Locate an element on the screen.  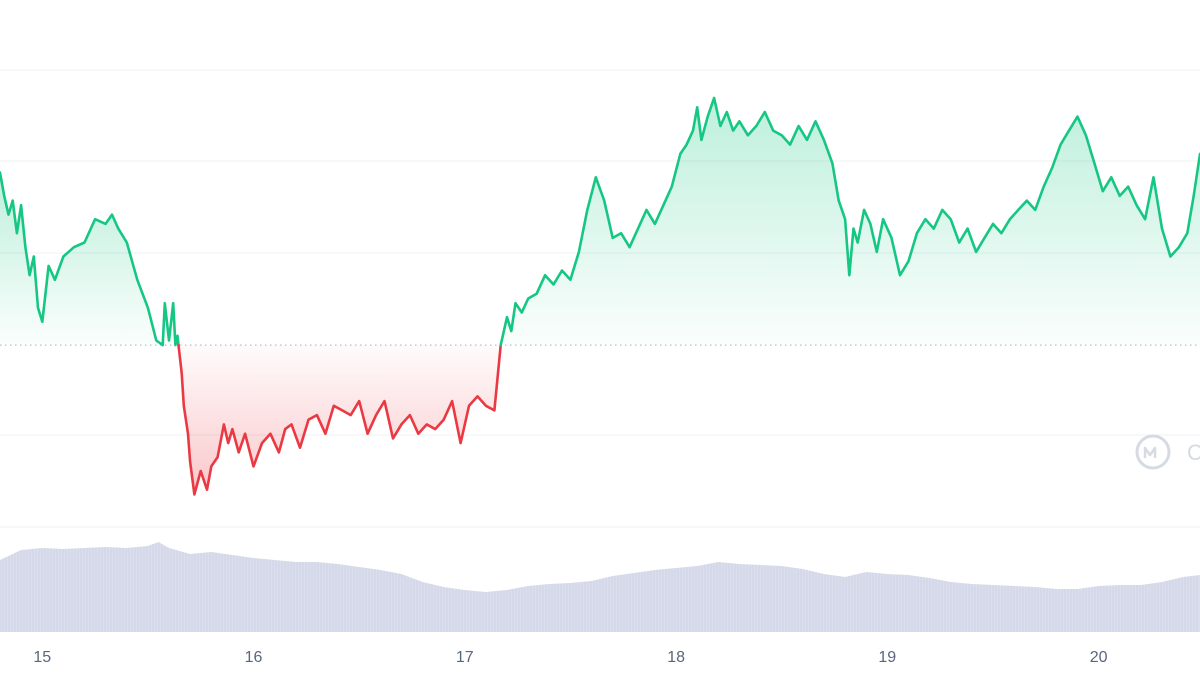
x-tick-label: 16 is located at coordinates (254, 657).